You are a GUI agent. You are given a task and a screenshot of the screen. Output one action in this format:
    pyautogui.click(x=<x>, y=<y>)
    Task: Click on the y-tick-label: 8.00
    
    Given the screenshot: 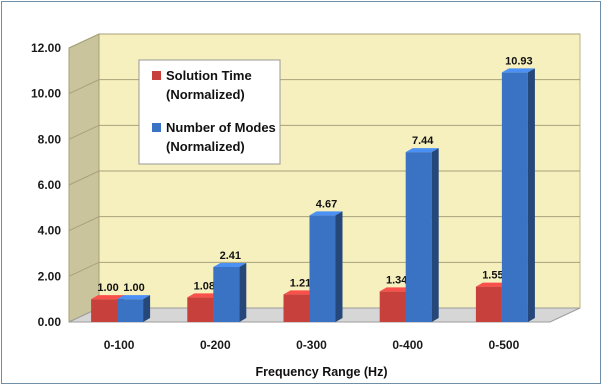 What is the action you would take?
    pyautogui.click(x=50, y=139)
    